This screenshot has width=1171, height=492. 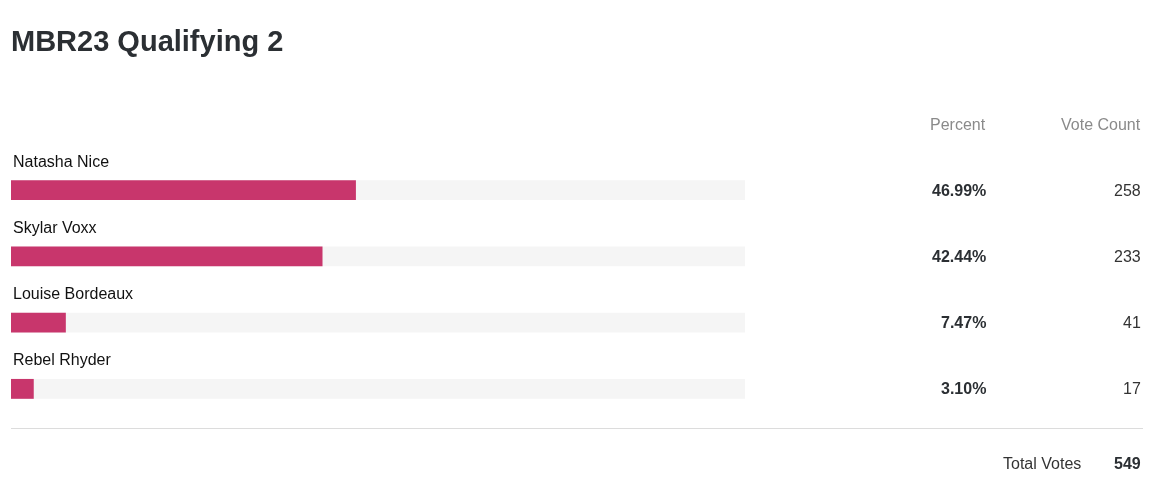 What do you see at coordinates (1042, 463) in the screenshot?
I see `text: Total Votes` at bounding box center [1042, 463].